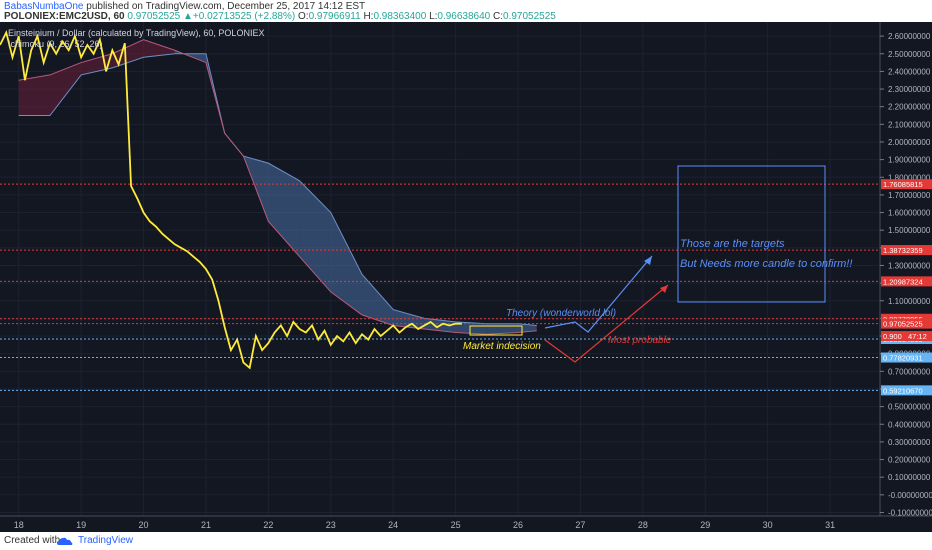 The image size is (932, 550). What do you see at coordinates (909, 301) in the screenshot?
I see `y-tick-label: 1.10000000` at bounding box center [909, 301].